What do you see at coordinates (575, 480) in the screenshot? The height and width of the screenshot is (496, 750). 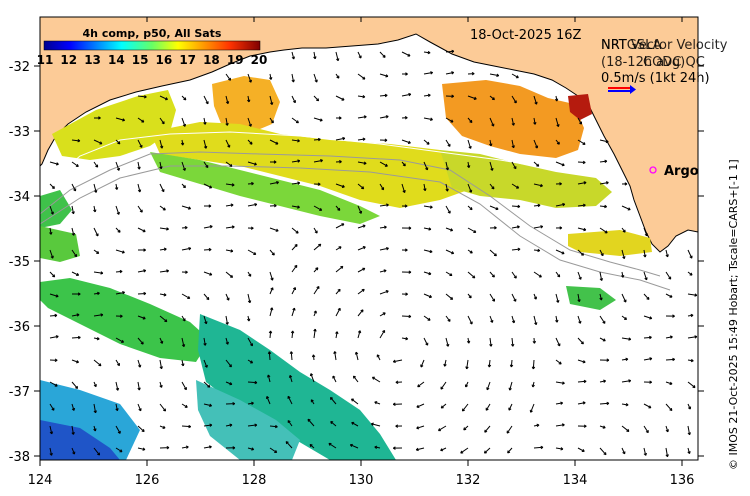 I see `x-tick-label: 134` at bounding box center [575, 480].